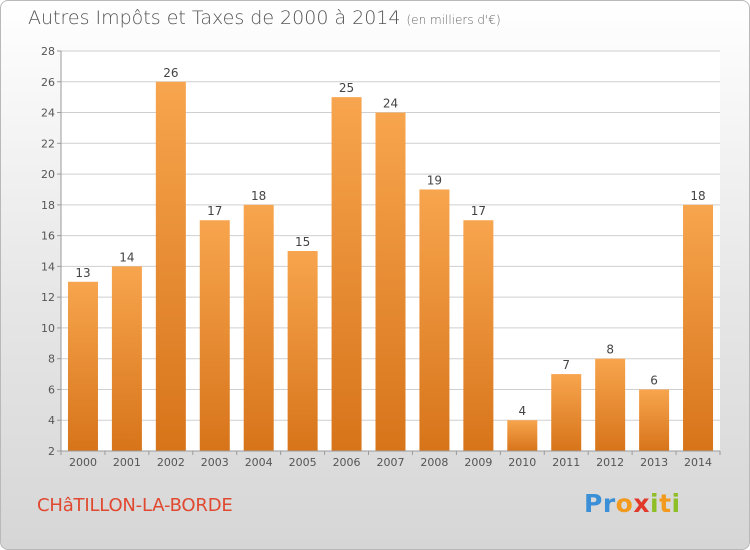  Describe the element at coordinates (127, 462) in the screenshot. I see `x-tick-label: 2001` at that location.